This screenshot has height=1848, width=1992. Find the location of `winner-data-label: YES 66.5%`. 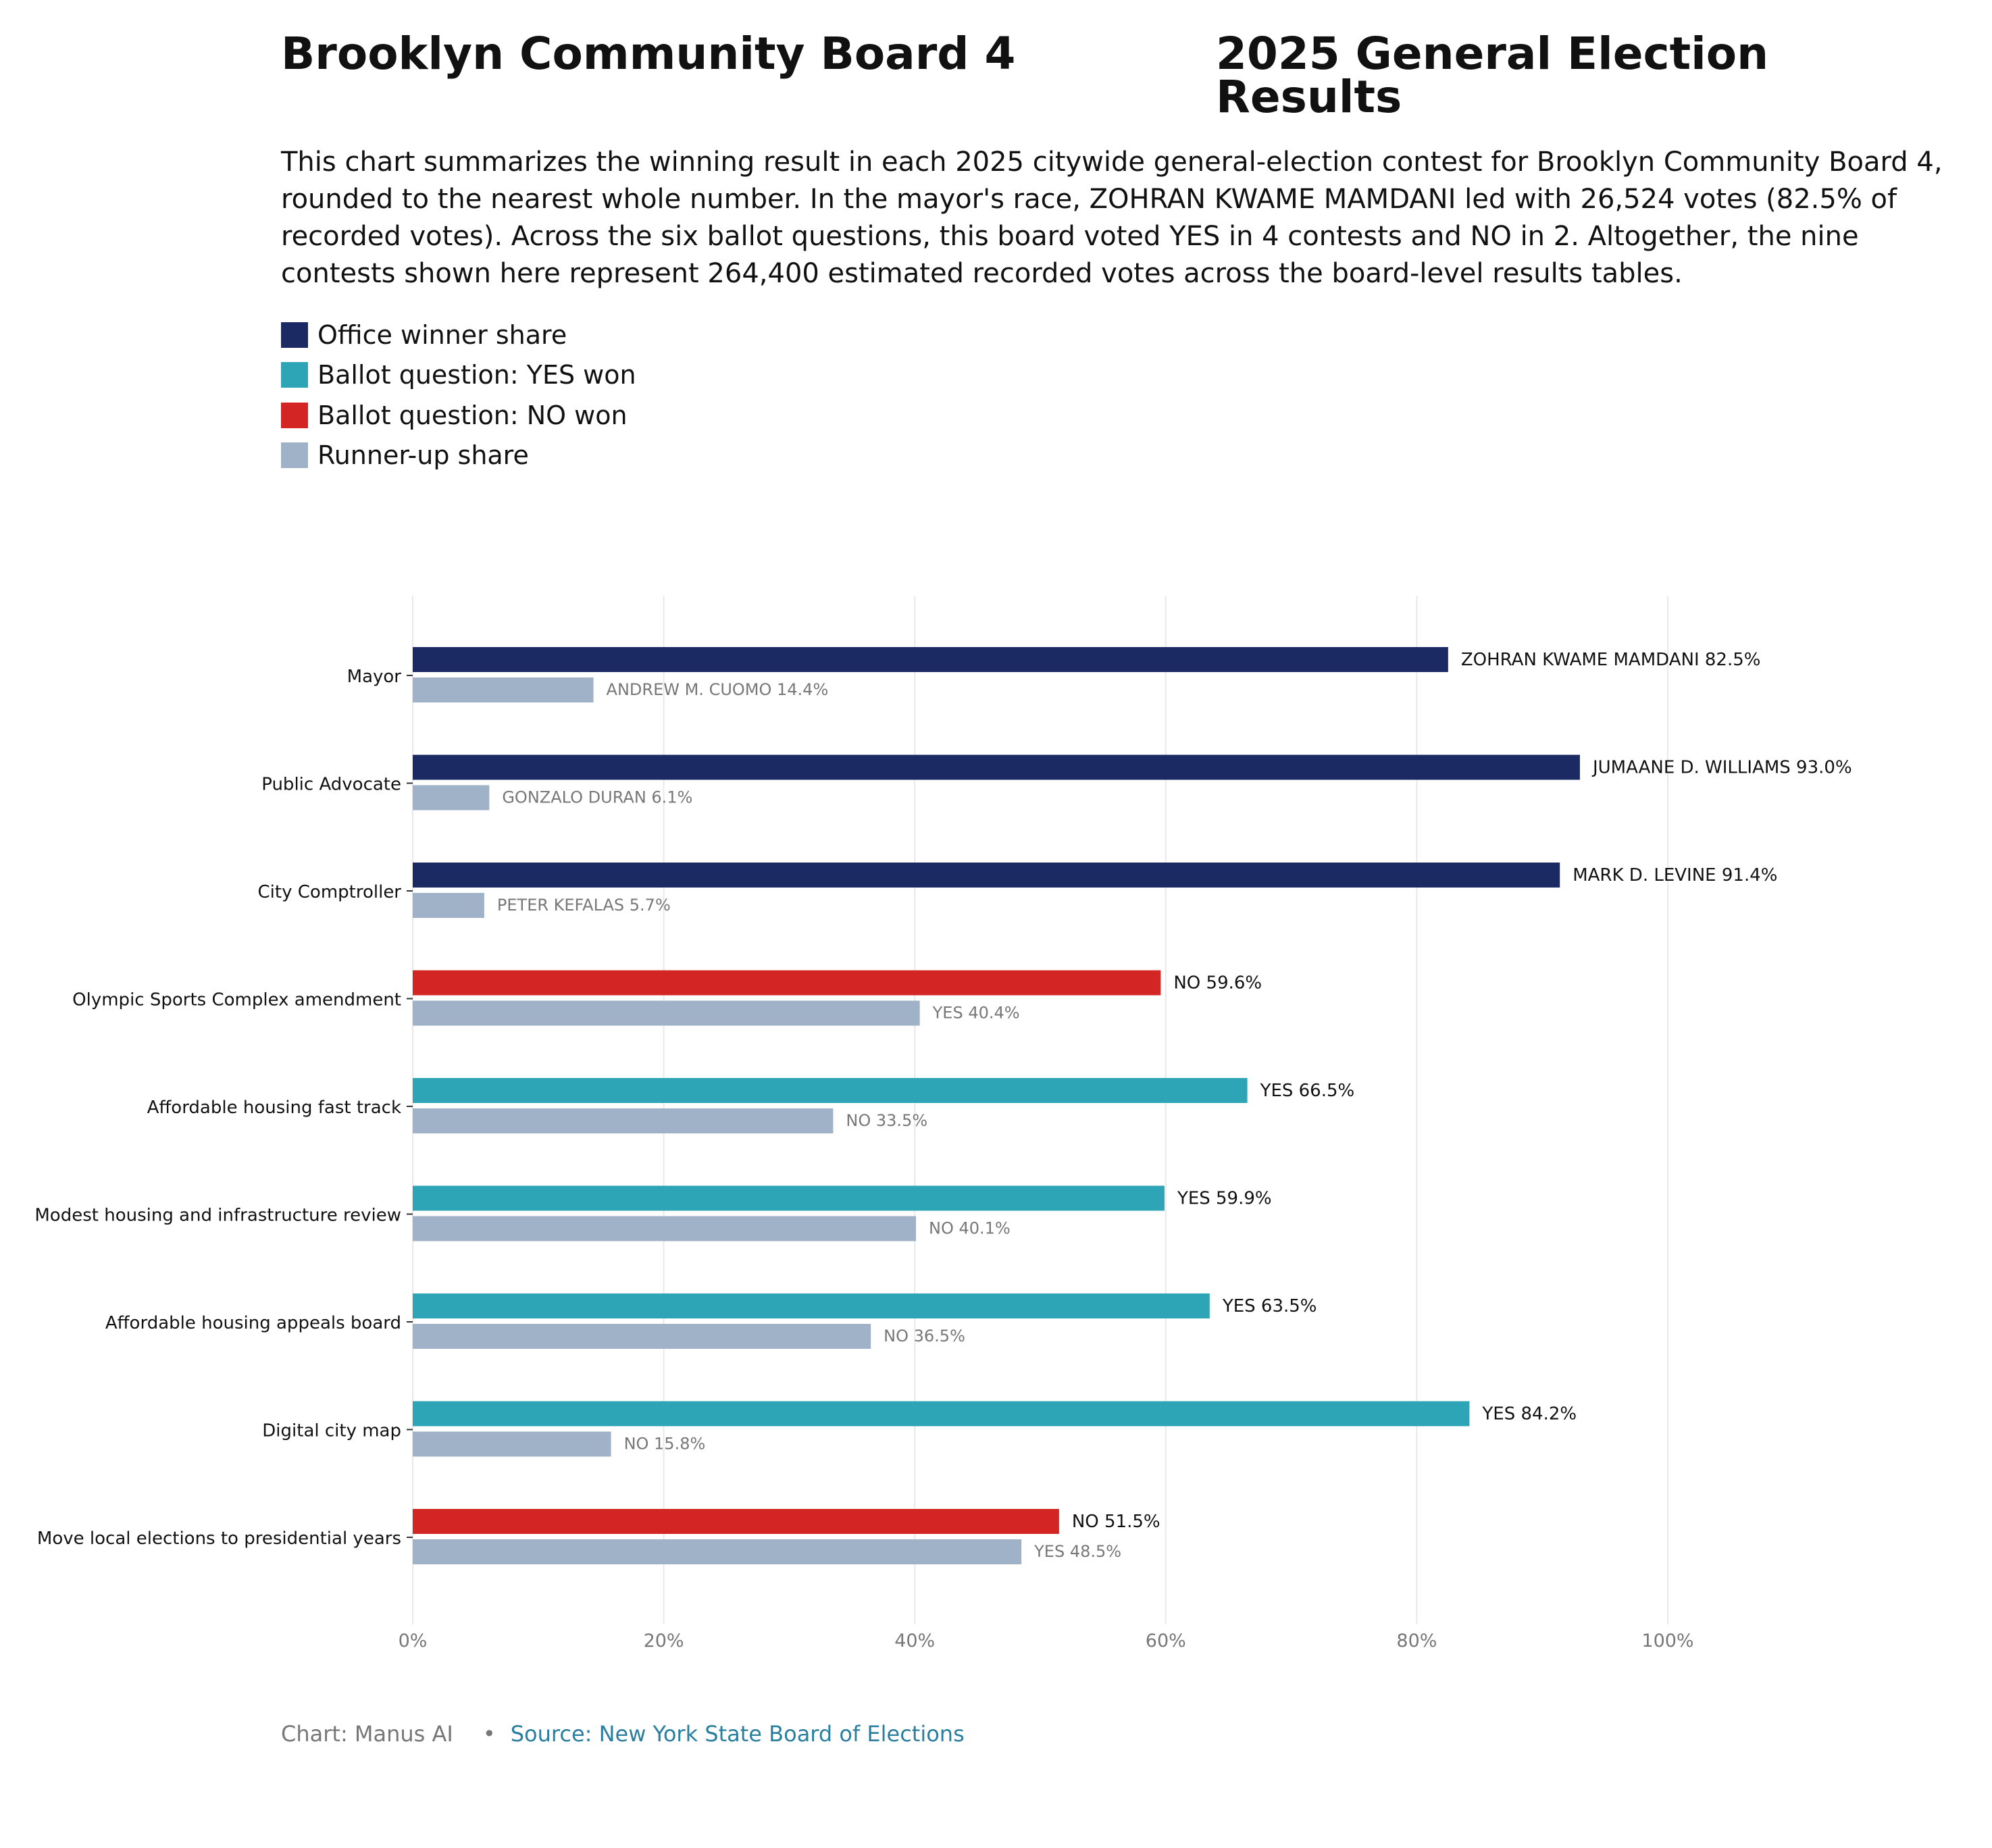

winner-data-label: YES 66.5% is located at coordinates (1307, 1091).